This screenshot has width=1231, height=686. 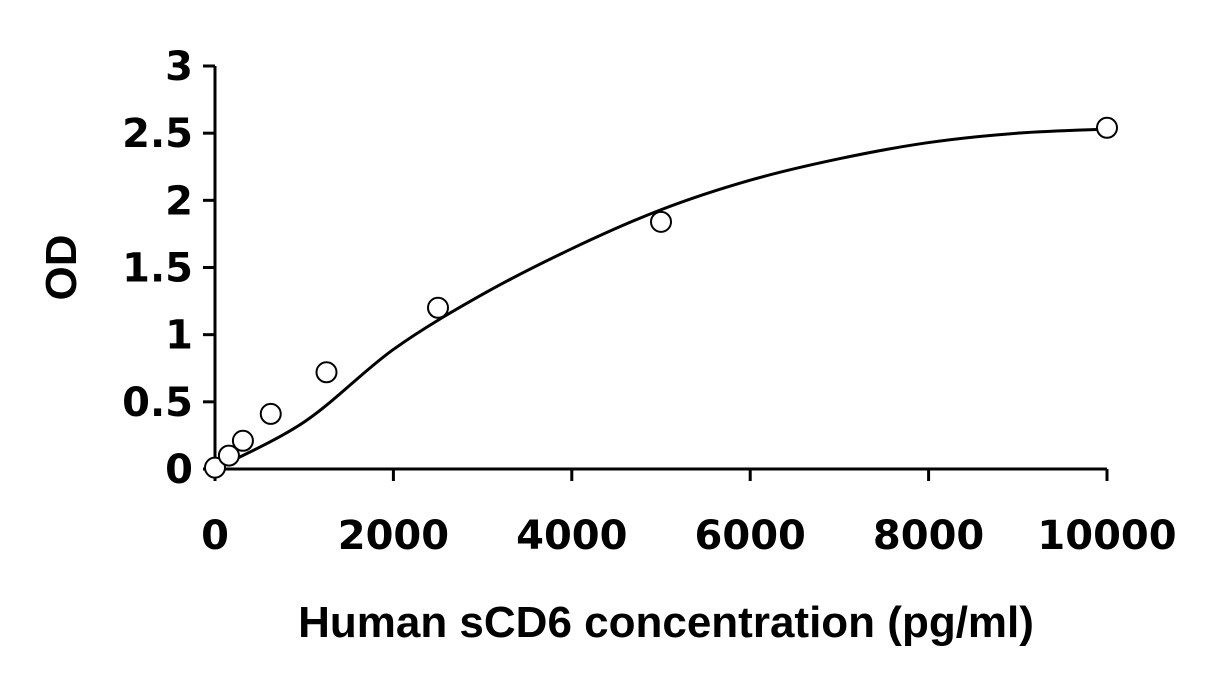 I want to click on x-tick-label: 0, so click(x=215, y=536).